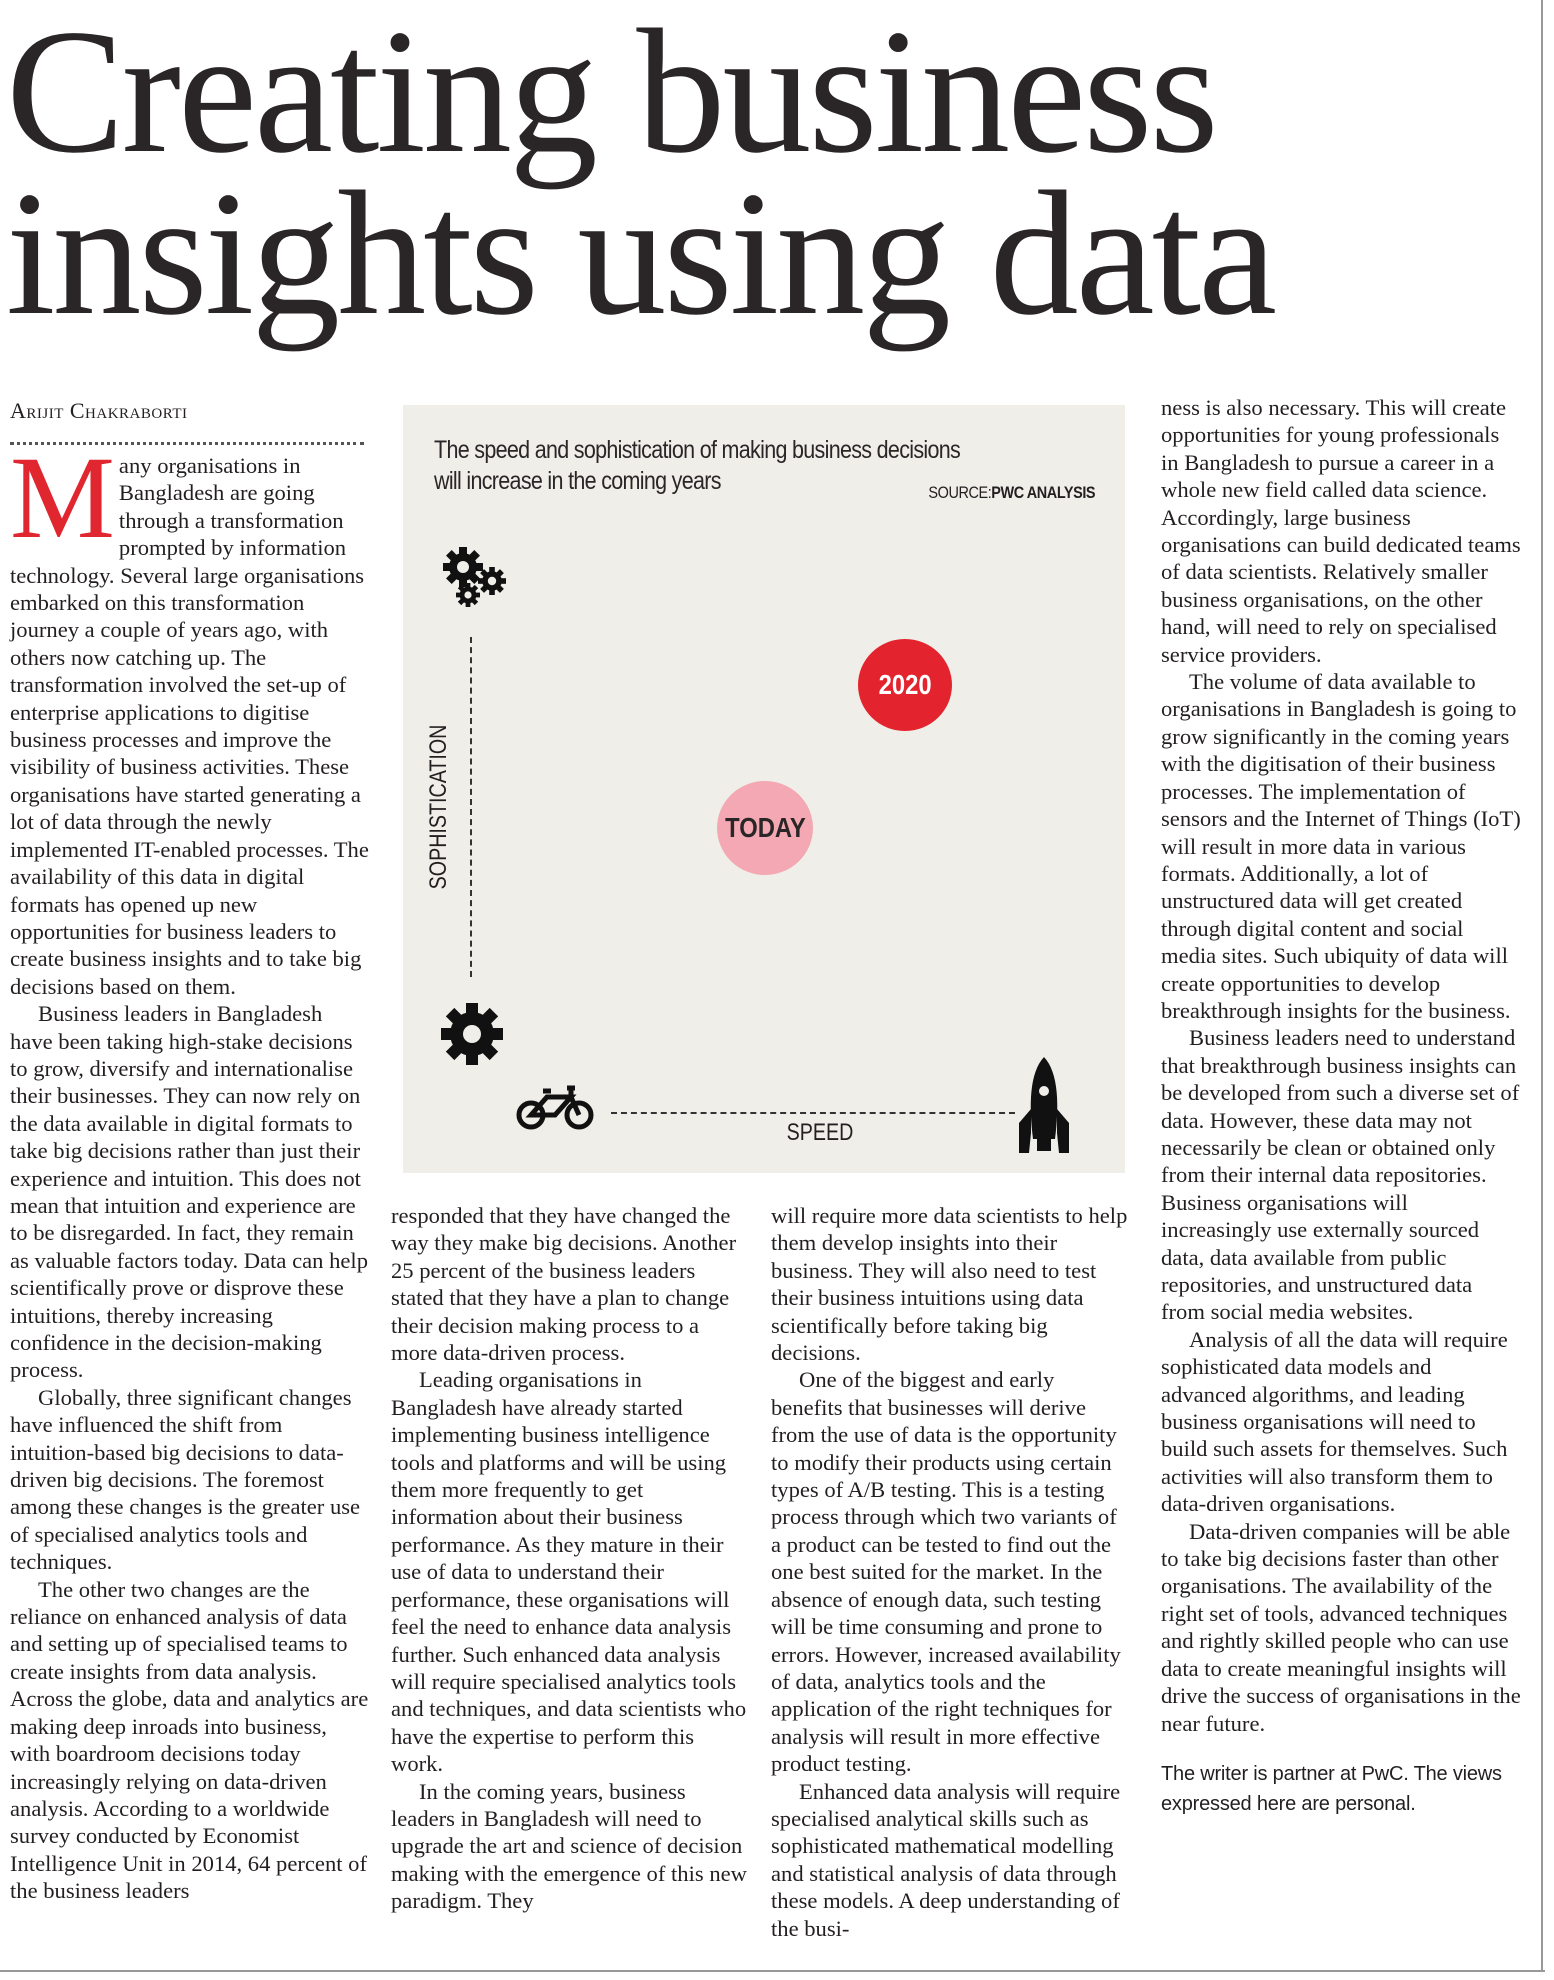 The height and width of the screenshot is (1980, 1554). Describe the element at coordinates (1044, 1105) in the screenshot. I see `rocket-icon` at that location.